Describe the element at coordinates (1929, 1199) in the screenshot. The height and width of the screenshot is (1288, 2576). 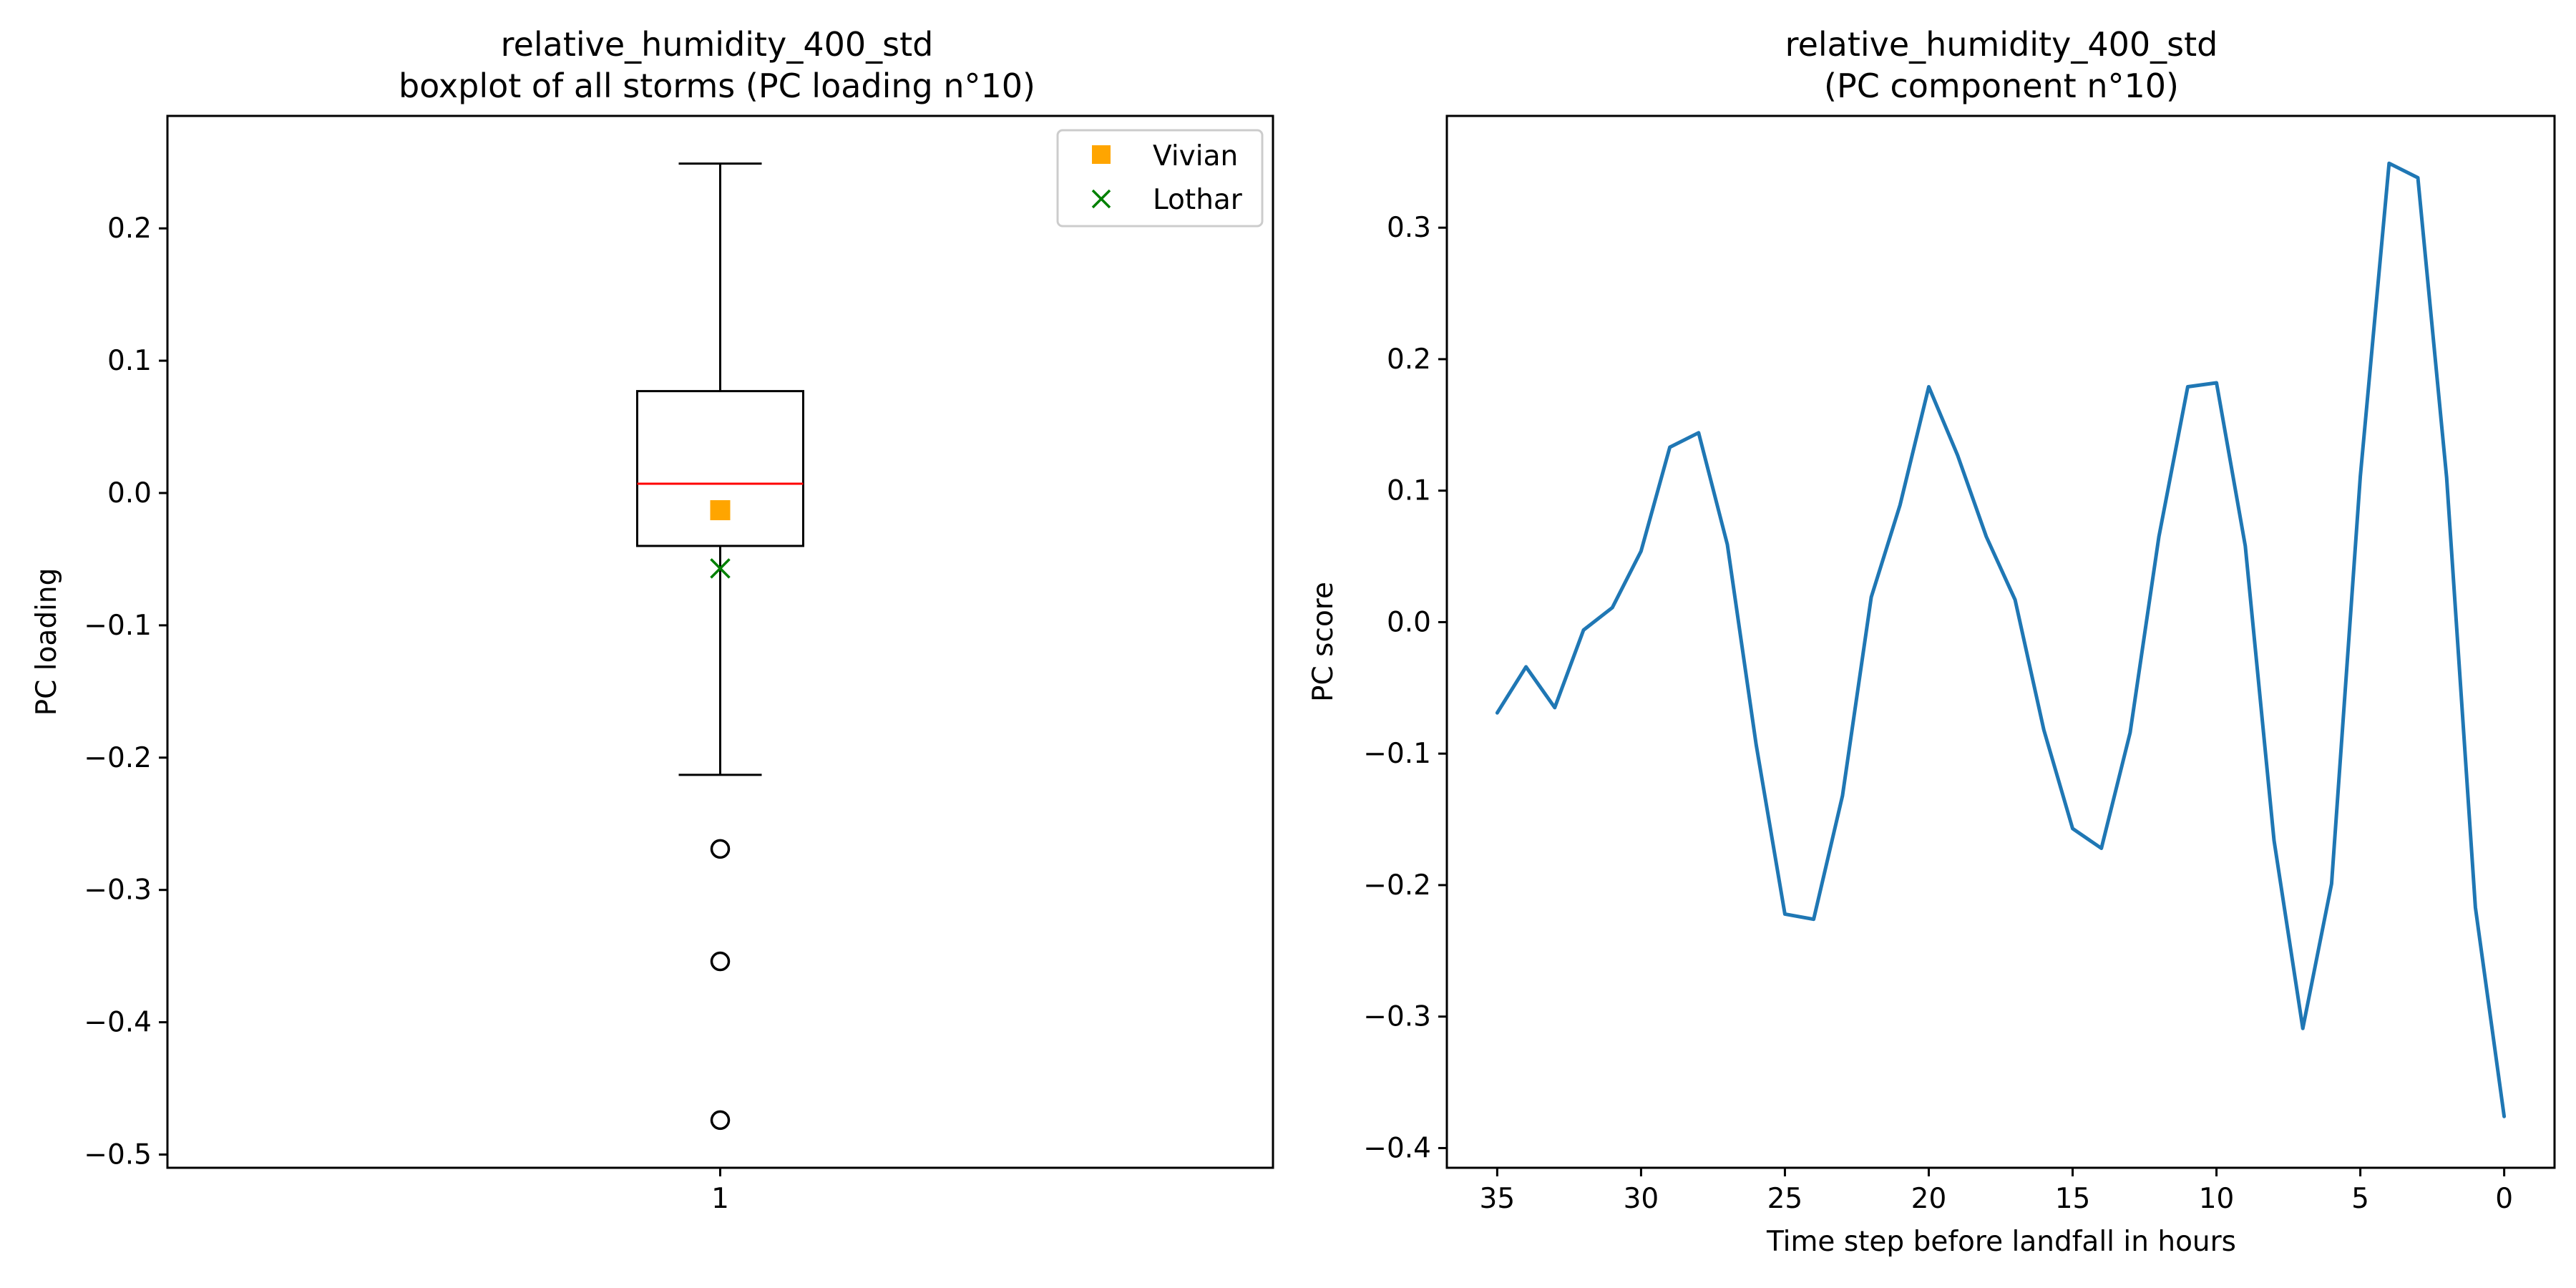
I see `right-x-tick-label: 20` at that location.